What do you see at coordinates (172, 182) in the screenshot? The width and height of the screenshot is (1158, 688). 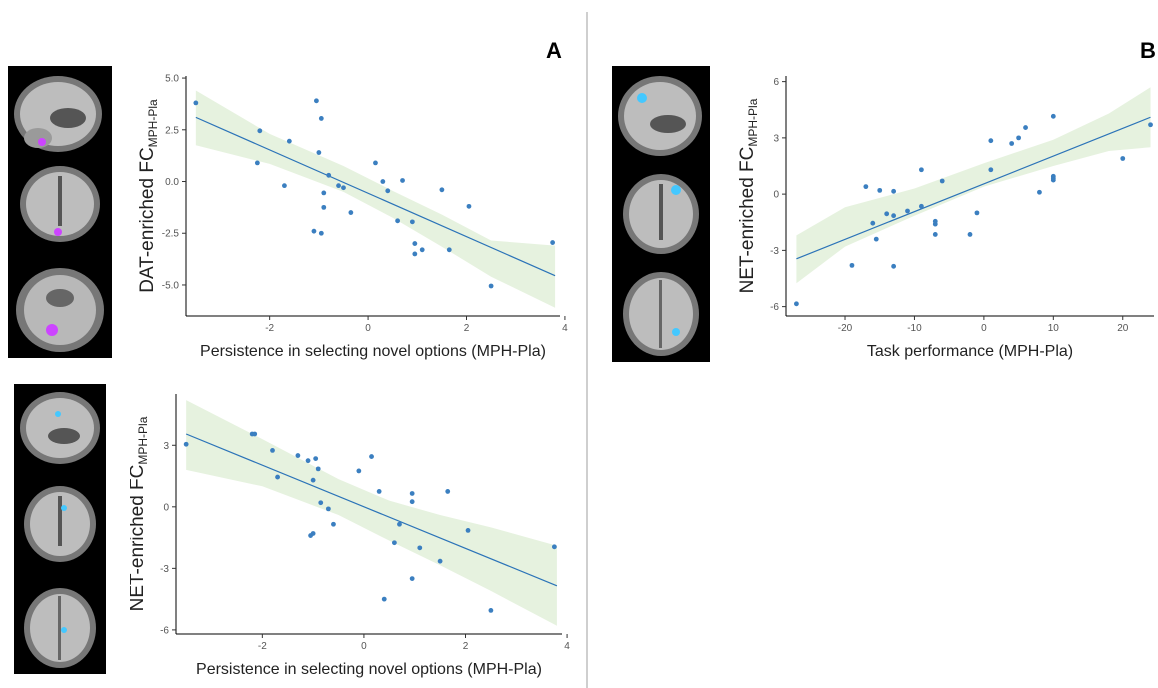 I see `y-tick-label: 0.0` at bounding box center [172, 182].